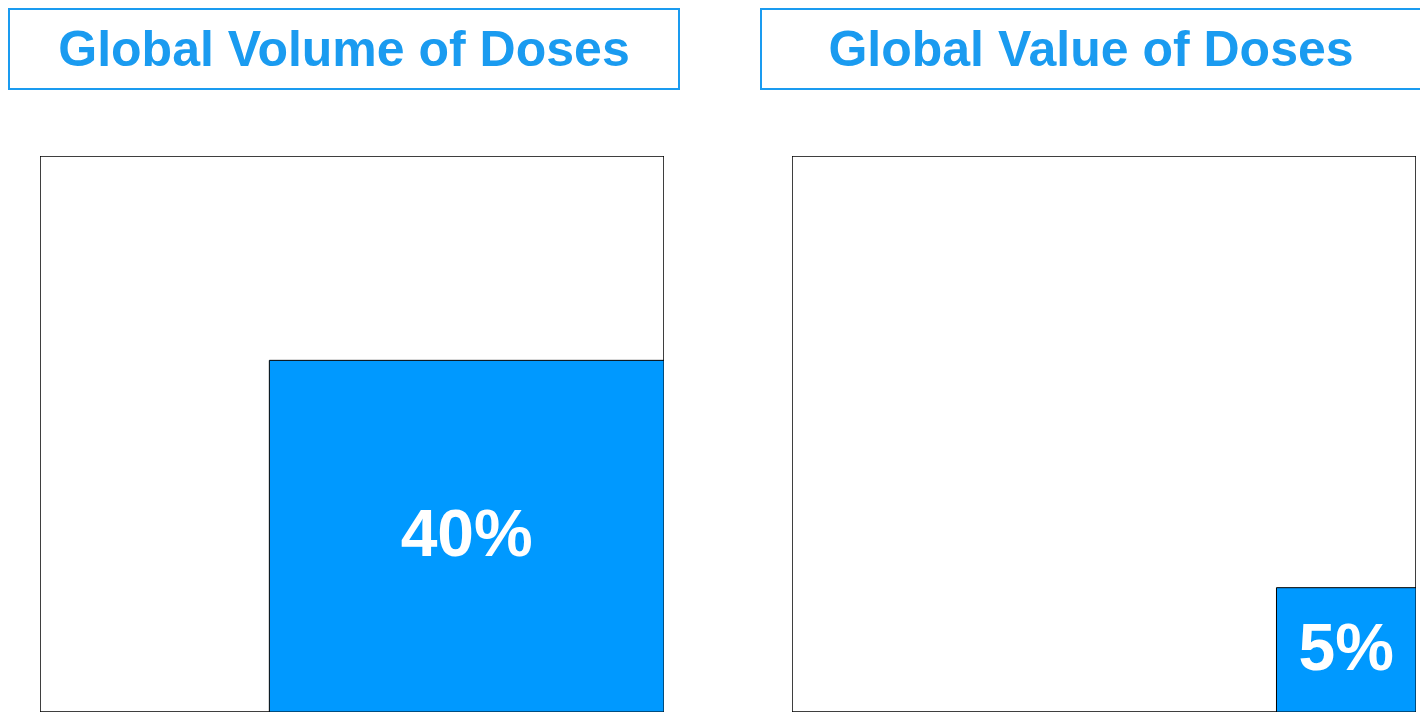 Image resolution: width=1420 pixels, height=712 pixels. Describe the element at coordinates (344, 49) in the screenshot. I see `text: Global Volume of Doses` at that location.